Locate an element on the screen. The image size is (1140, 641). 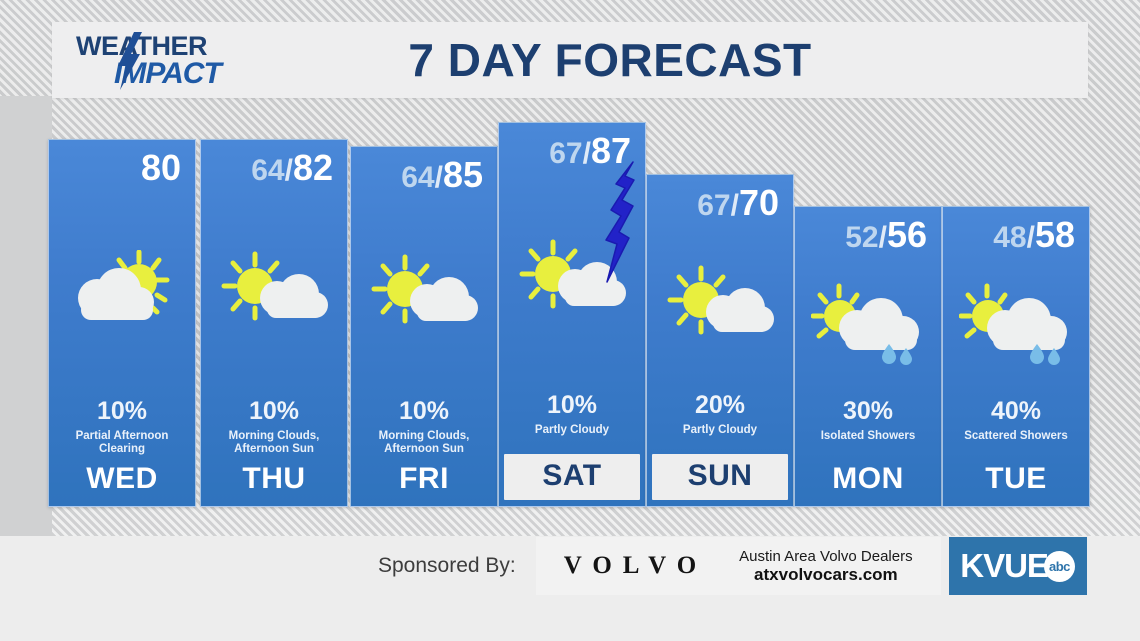
forecast-card-sun: 67/70 20% Partly Cloudy SUN is located at coordinates (720, 340).